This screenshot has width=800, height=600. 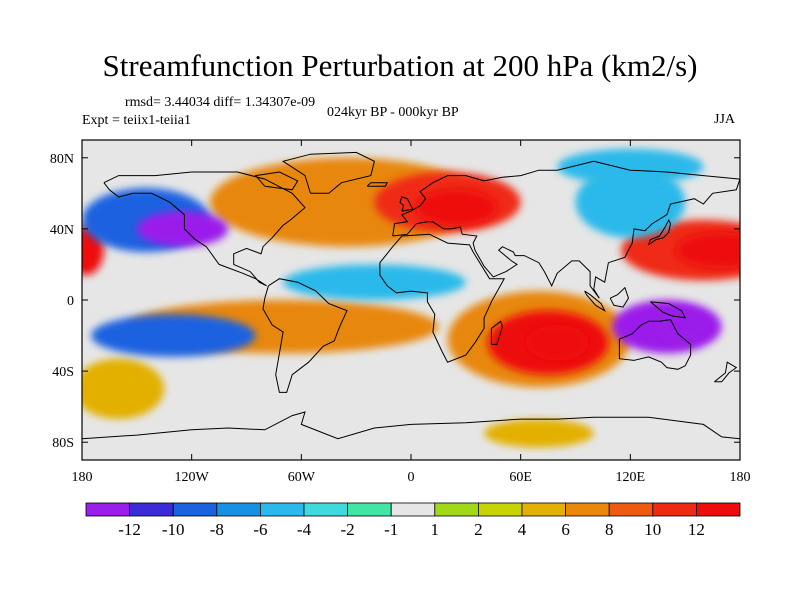 I want to click on greenland-coast, so click(x=328, y=172).